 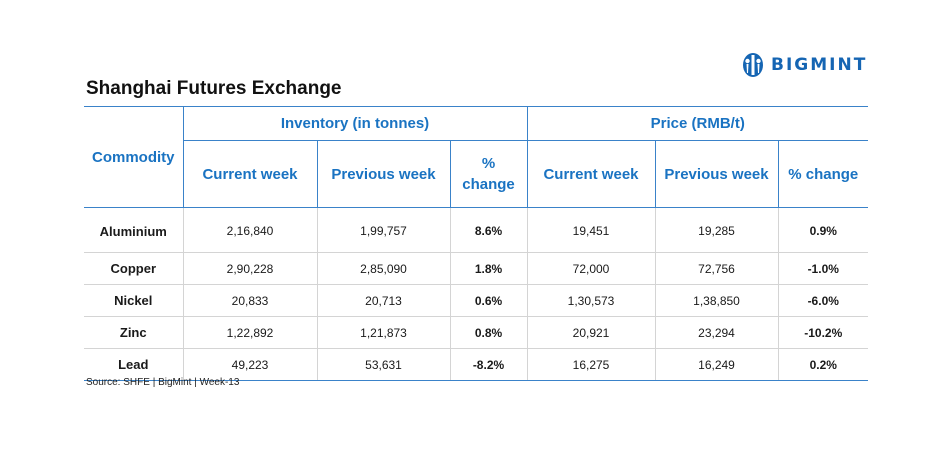 What do you see at coordinates (590, 300) in the screenshot?
I see `price-current-cell: 1,30,573` at bounding box center [590, 300].